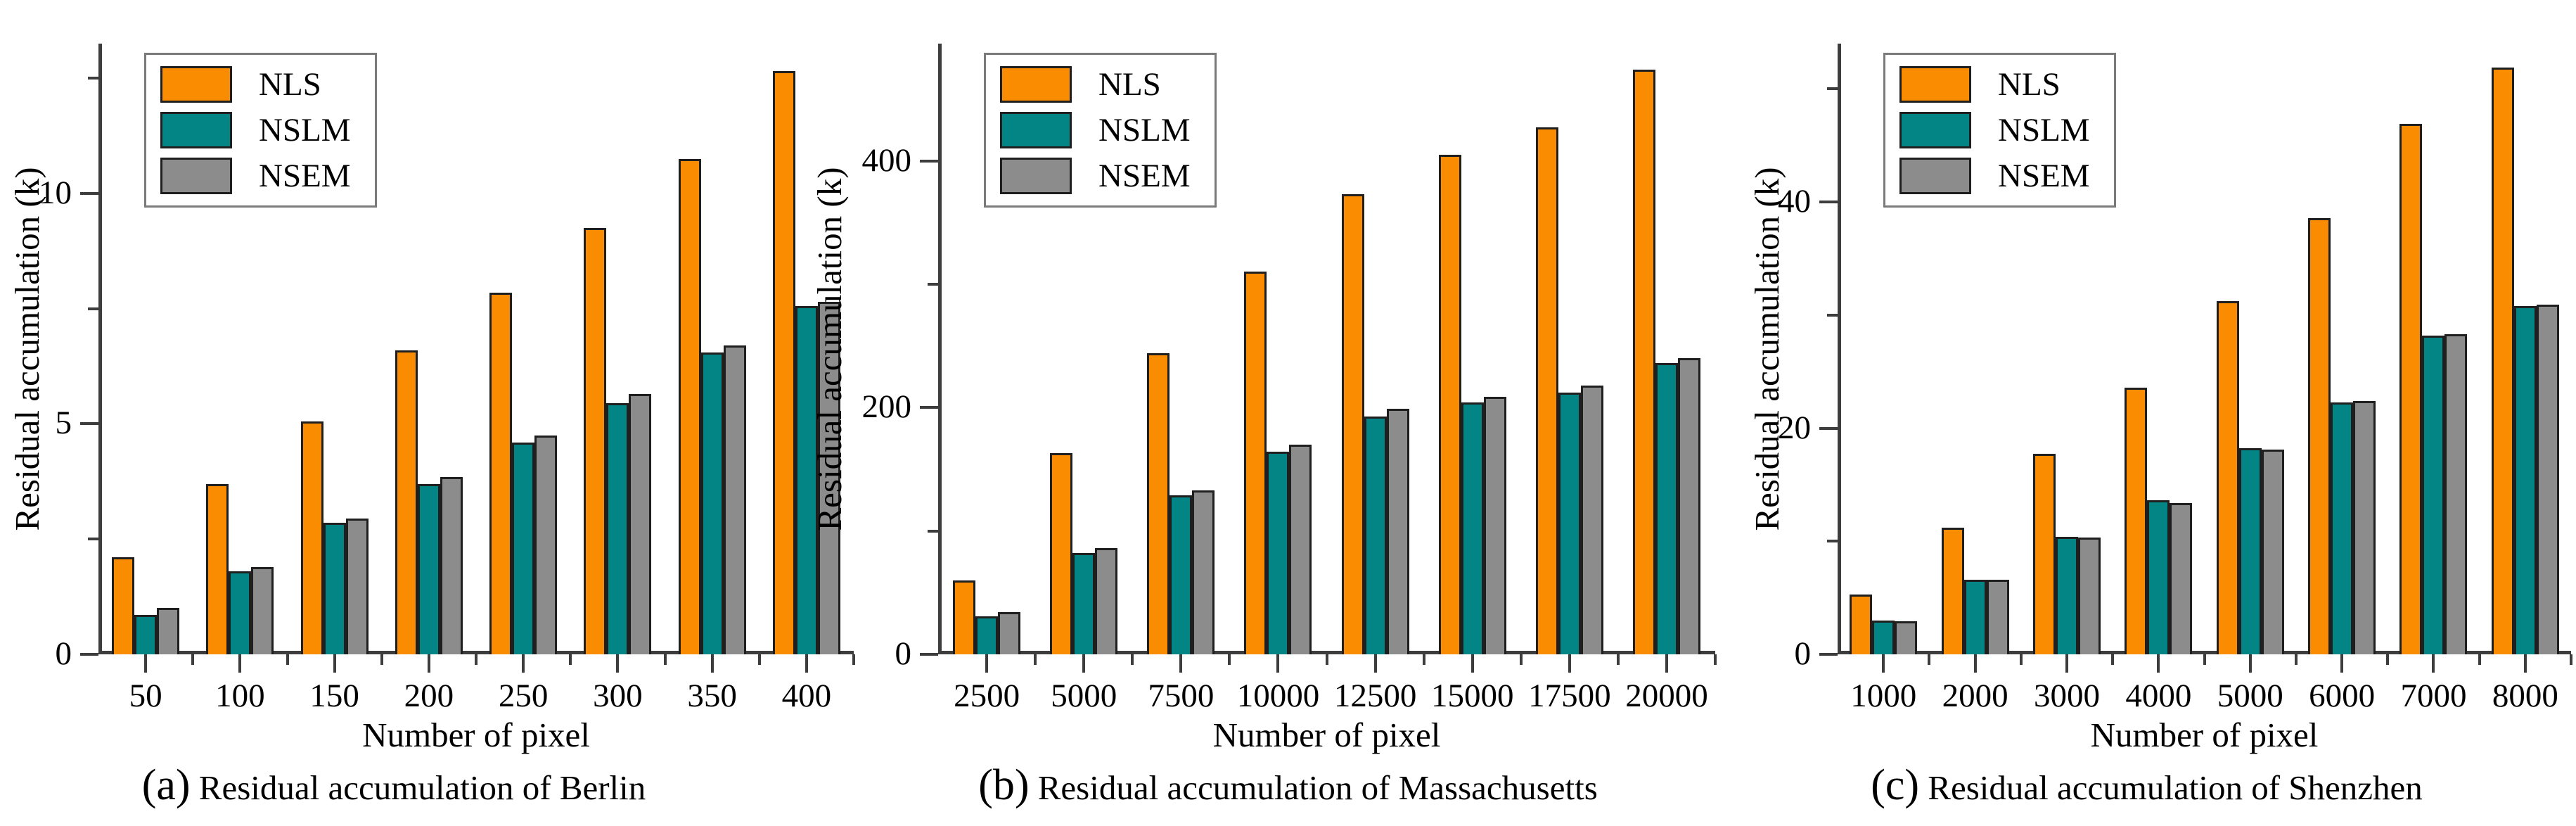  Describe the element at coordinates (2433, 696) in the screenshot. I see `x-tick-label: 7000` at that location.